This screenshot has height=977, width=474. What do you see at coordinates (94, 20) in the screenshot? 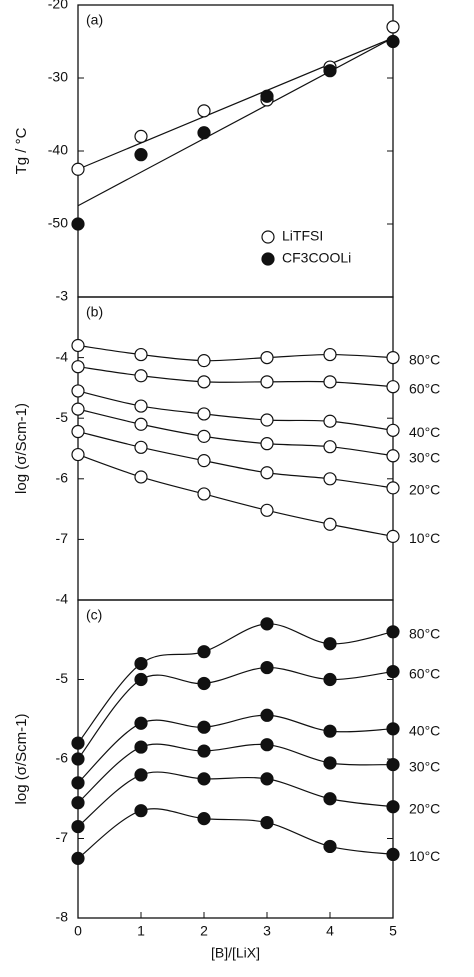
I see `panel-label: (a)` at bounding box center [94, 20].